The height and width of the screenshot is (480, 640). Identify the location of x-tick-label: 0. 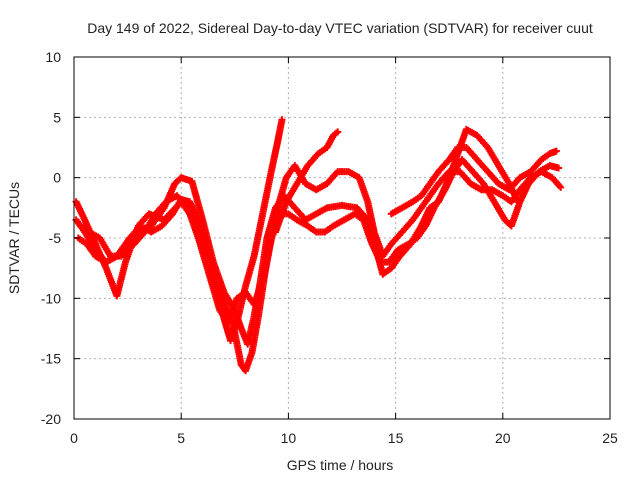
(74, 438).